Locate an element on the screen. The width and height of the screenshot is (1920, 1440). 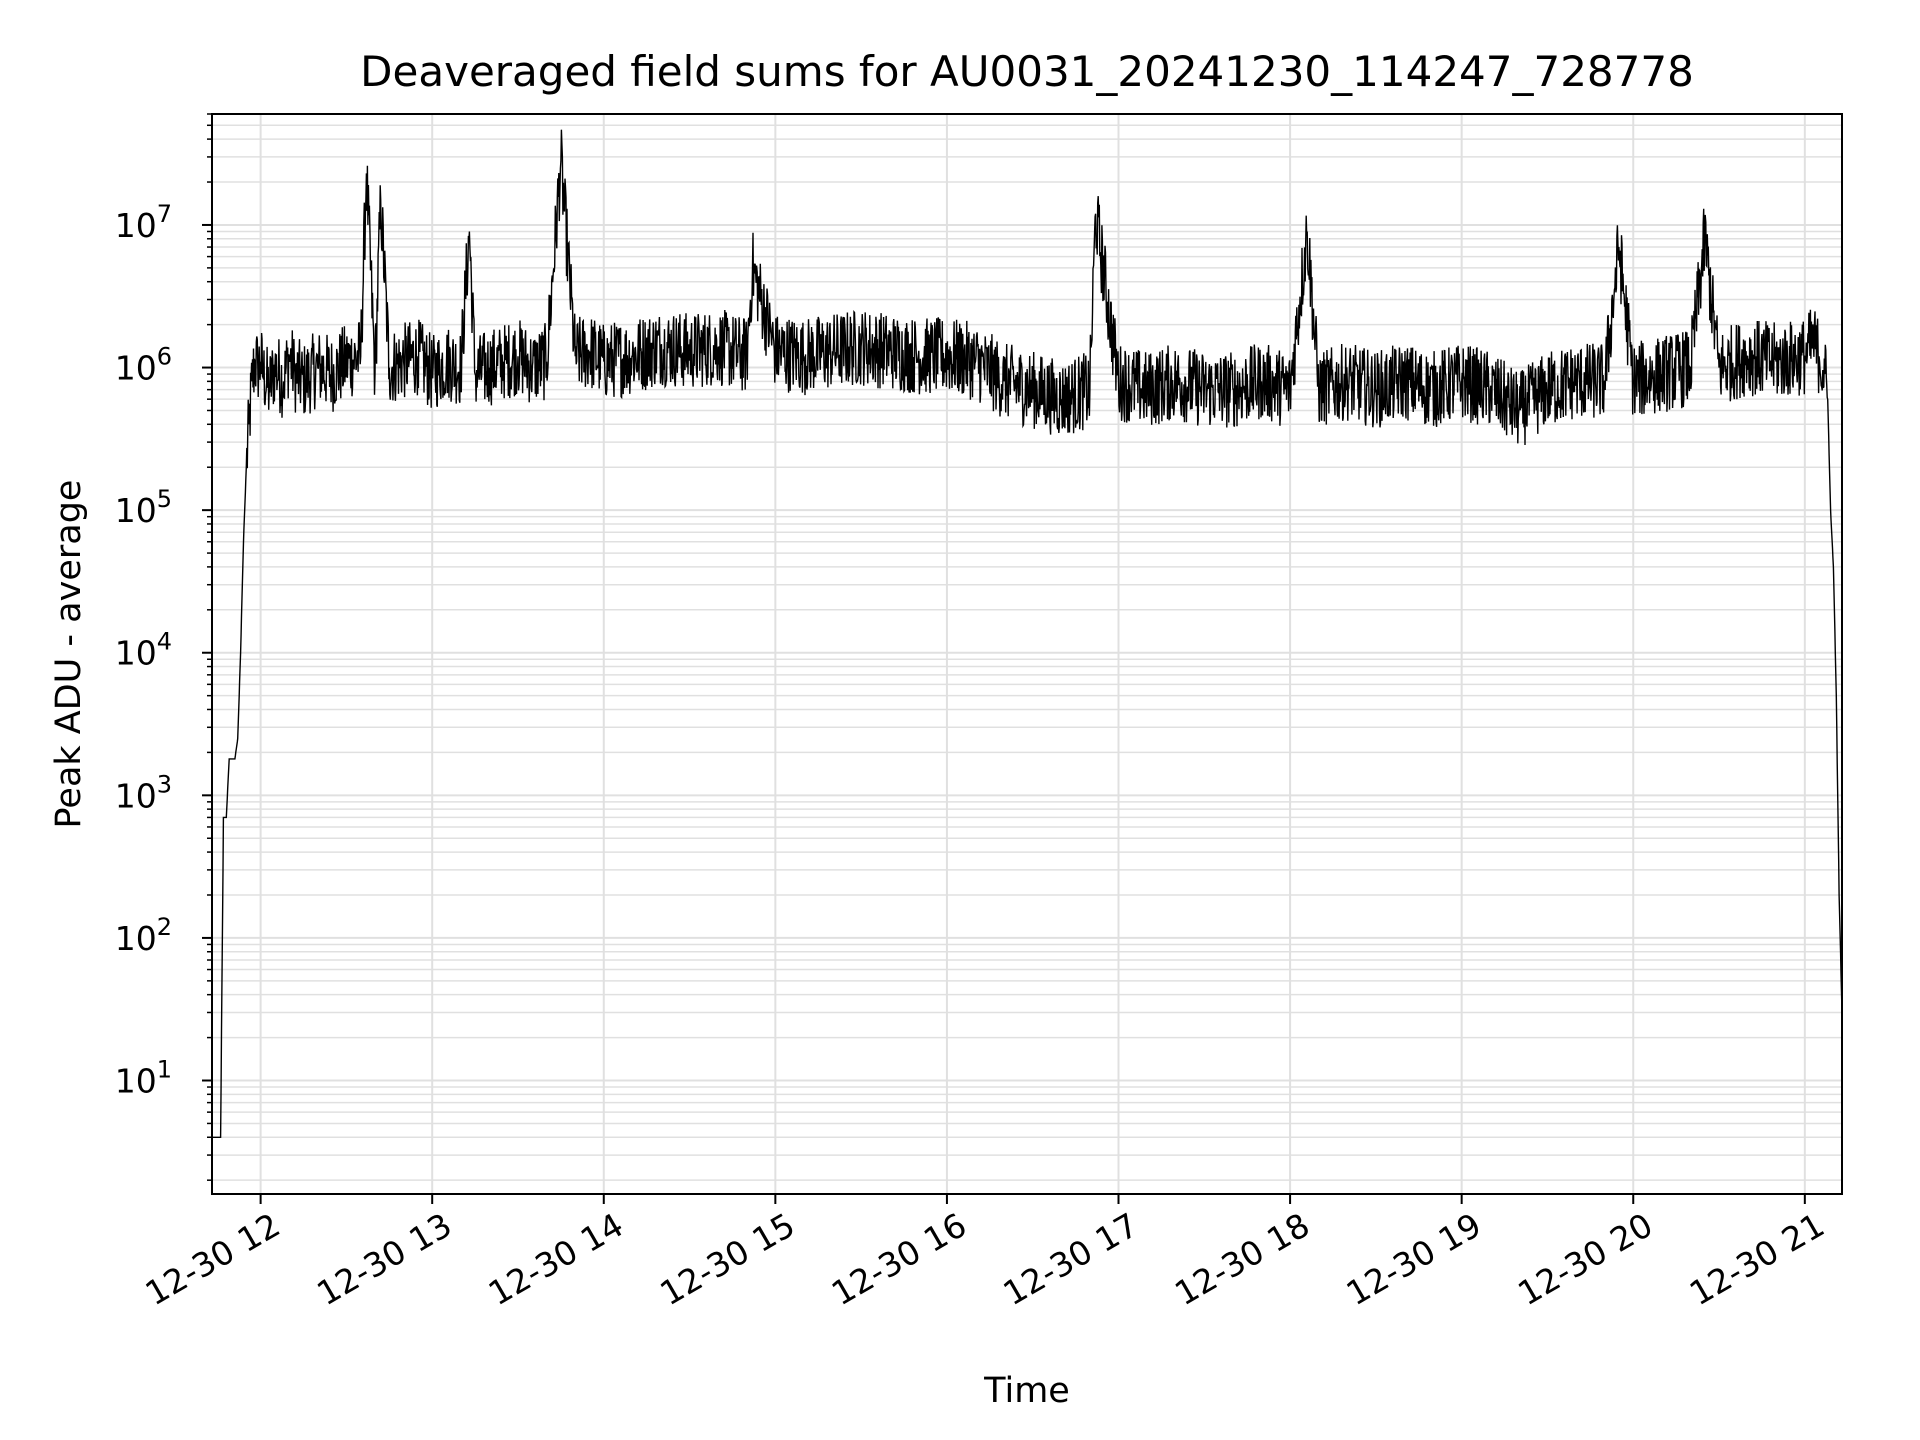
x-axis-label: Time is located at coordinates (1026, 1391).